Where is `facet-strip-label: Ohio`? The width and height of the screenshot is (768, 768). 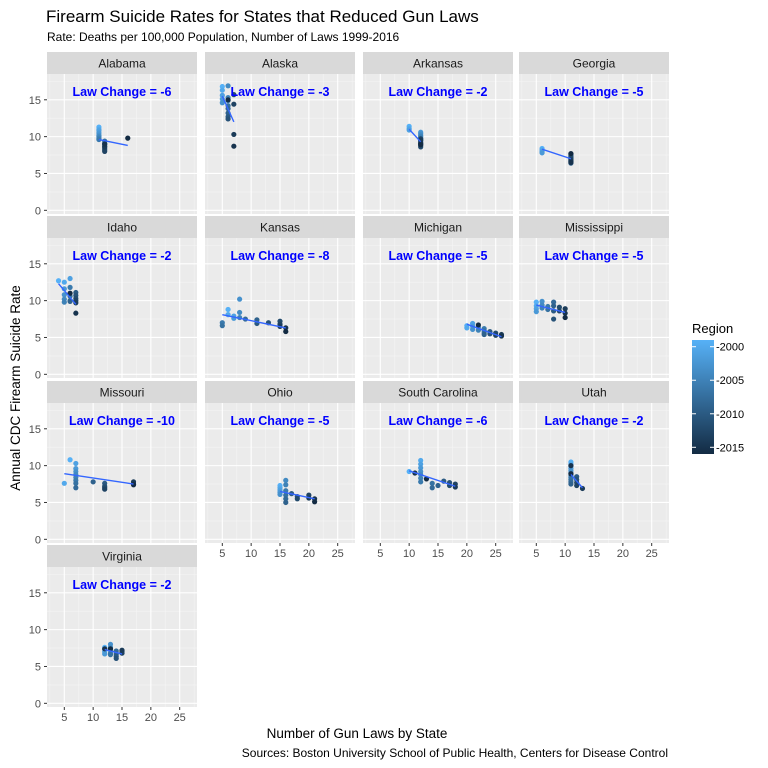
facet-strip-label: Ohio is located at coordinates (280, 393).